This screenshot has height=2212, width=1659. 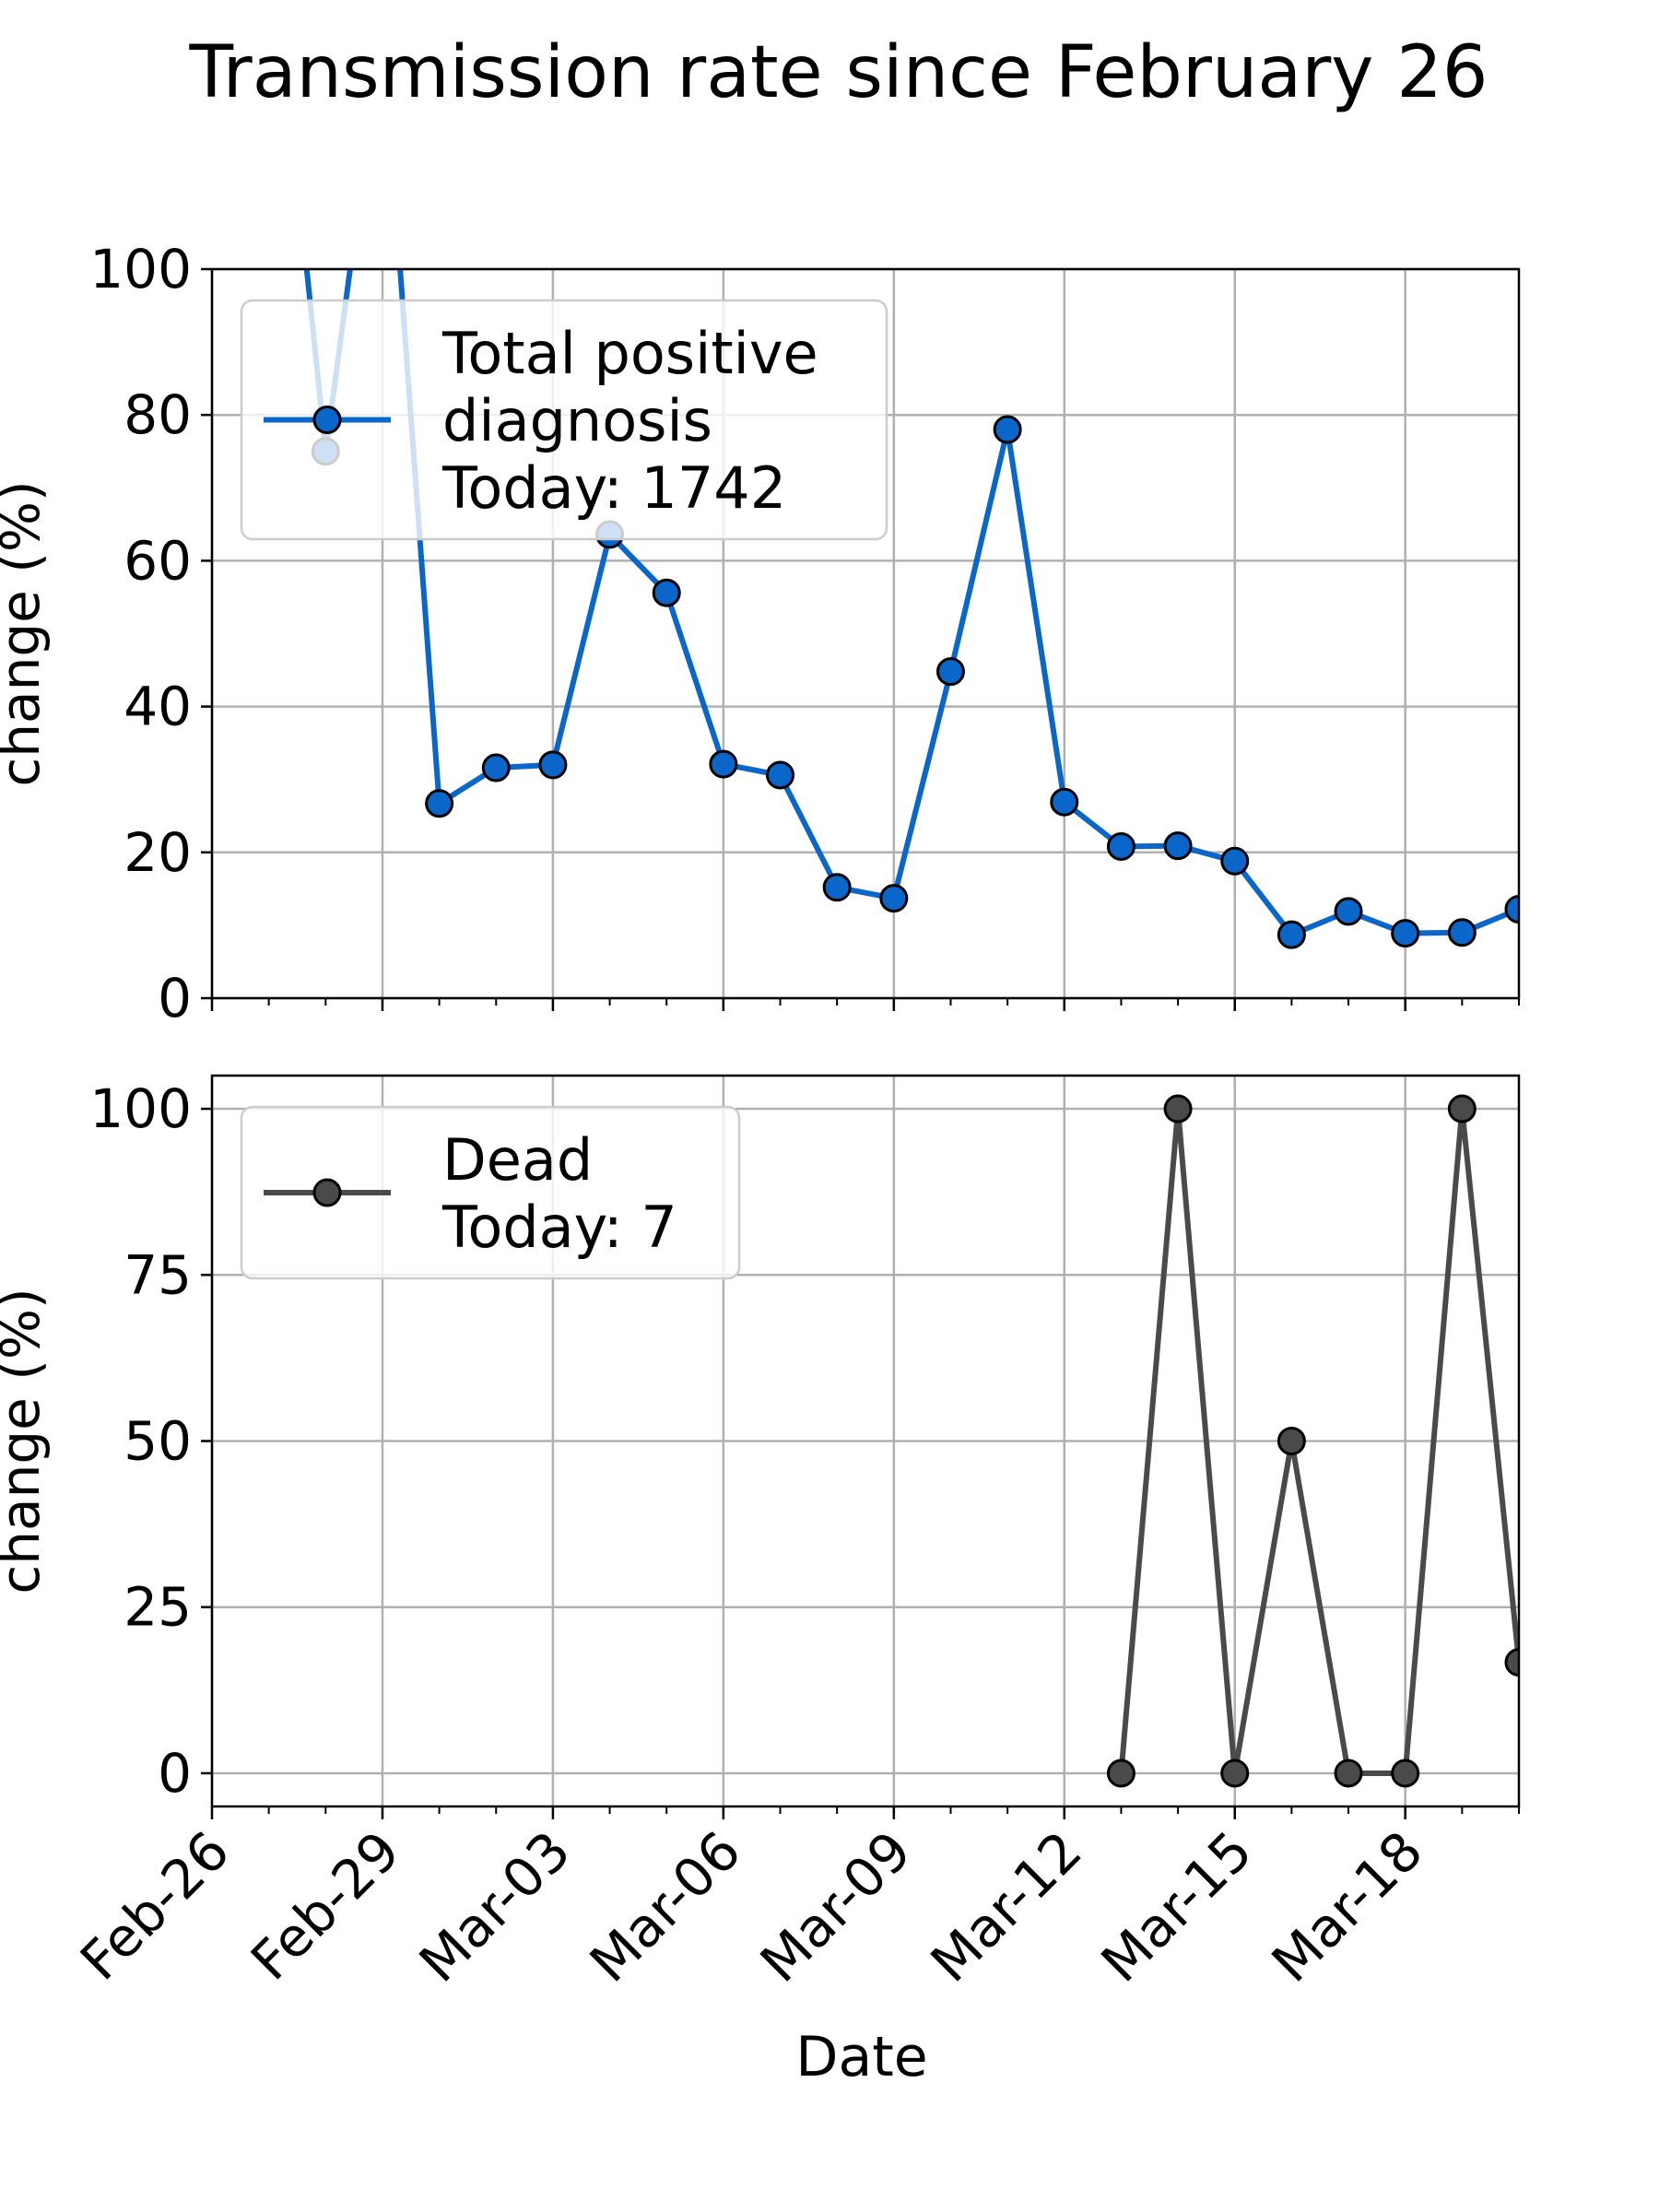 What do you see at coordinates (158, 852) in the screenshot?
I see `y-tick-label: 20` at bounding box center [158, 852].